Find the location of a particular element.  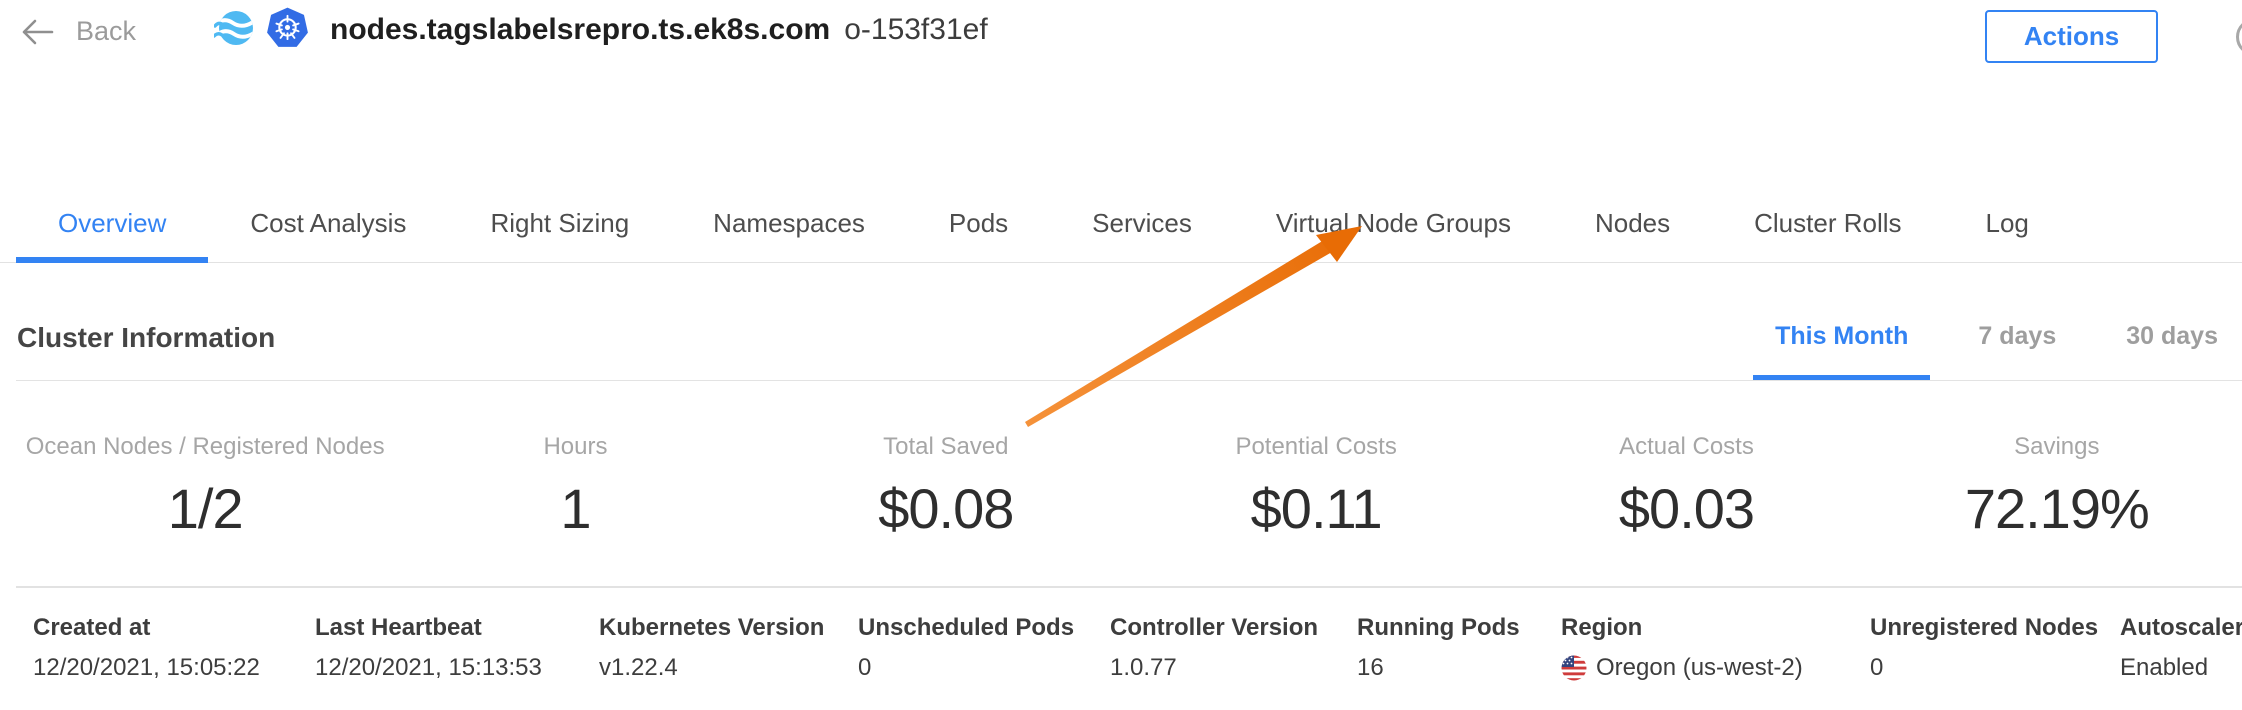

tab-log: Log is located at coordinates (2007, 223).